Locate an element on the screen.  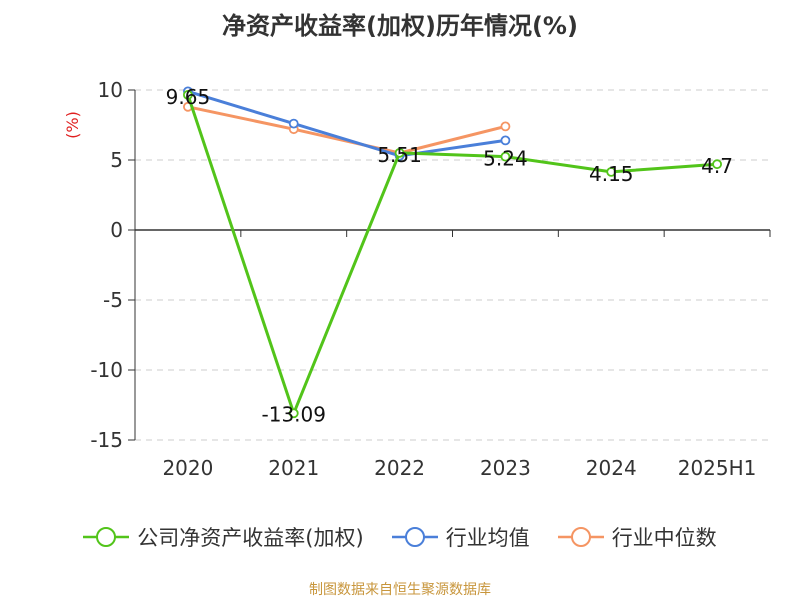
data-label: 4.15 is located at coordinates (611, 174).